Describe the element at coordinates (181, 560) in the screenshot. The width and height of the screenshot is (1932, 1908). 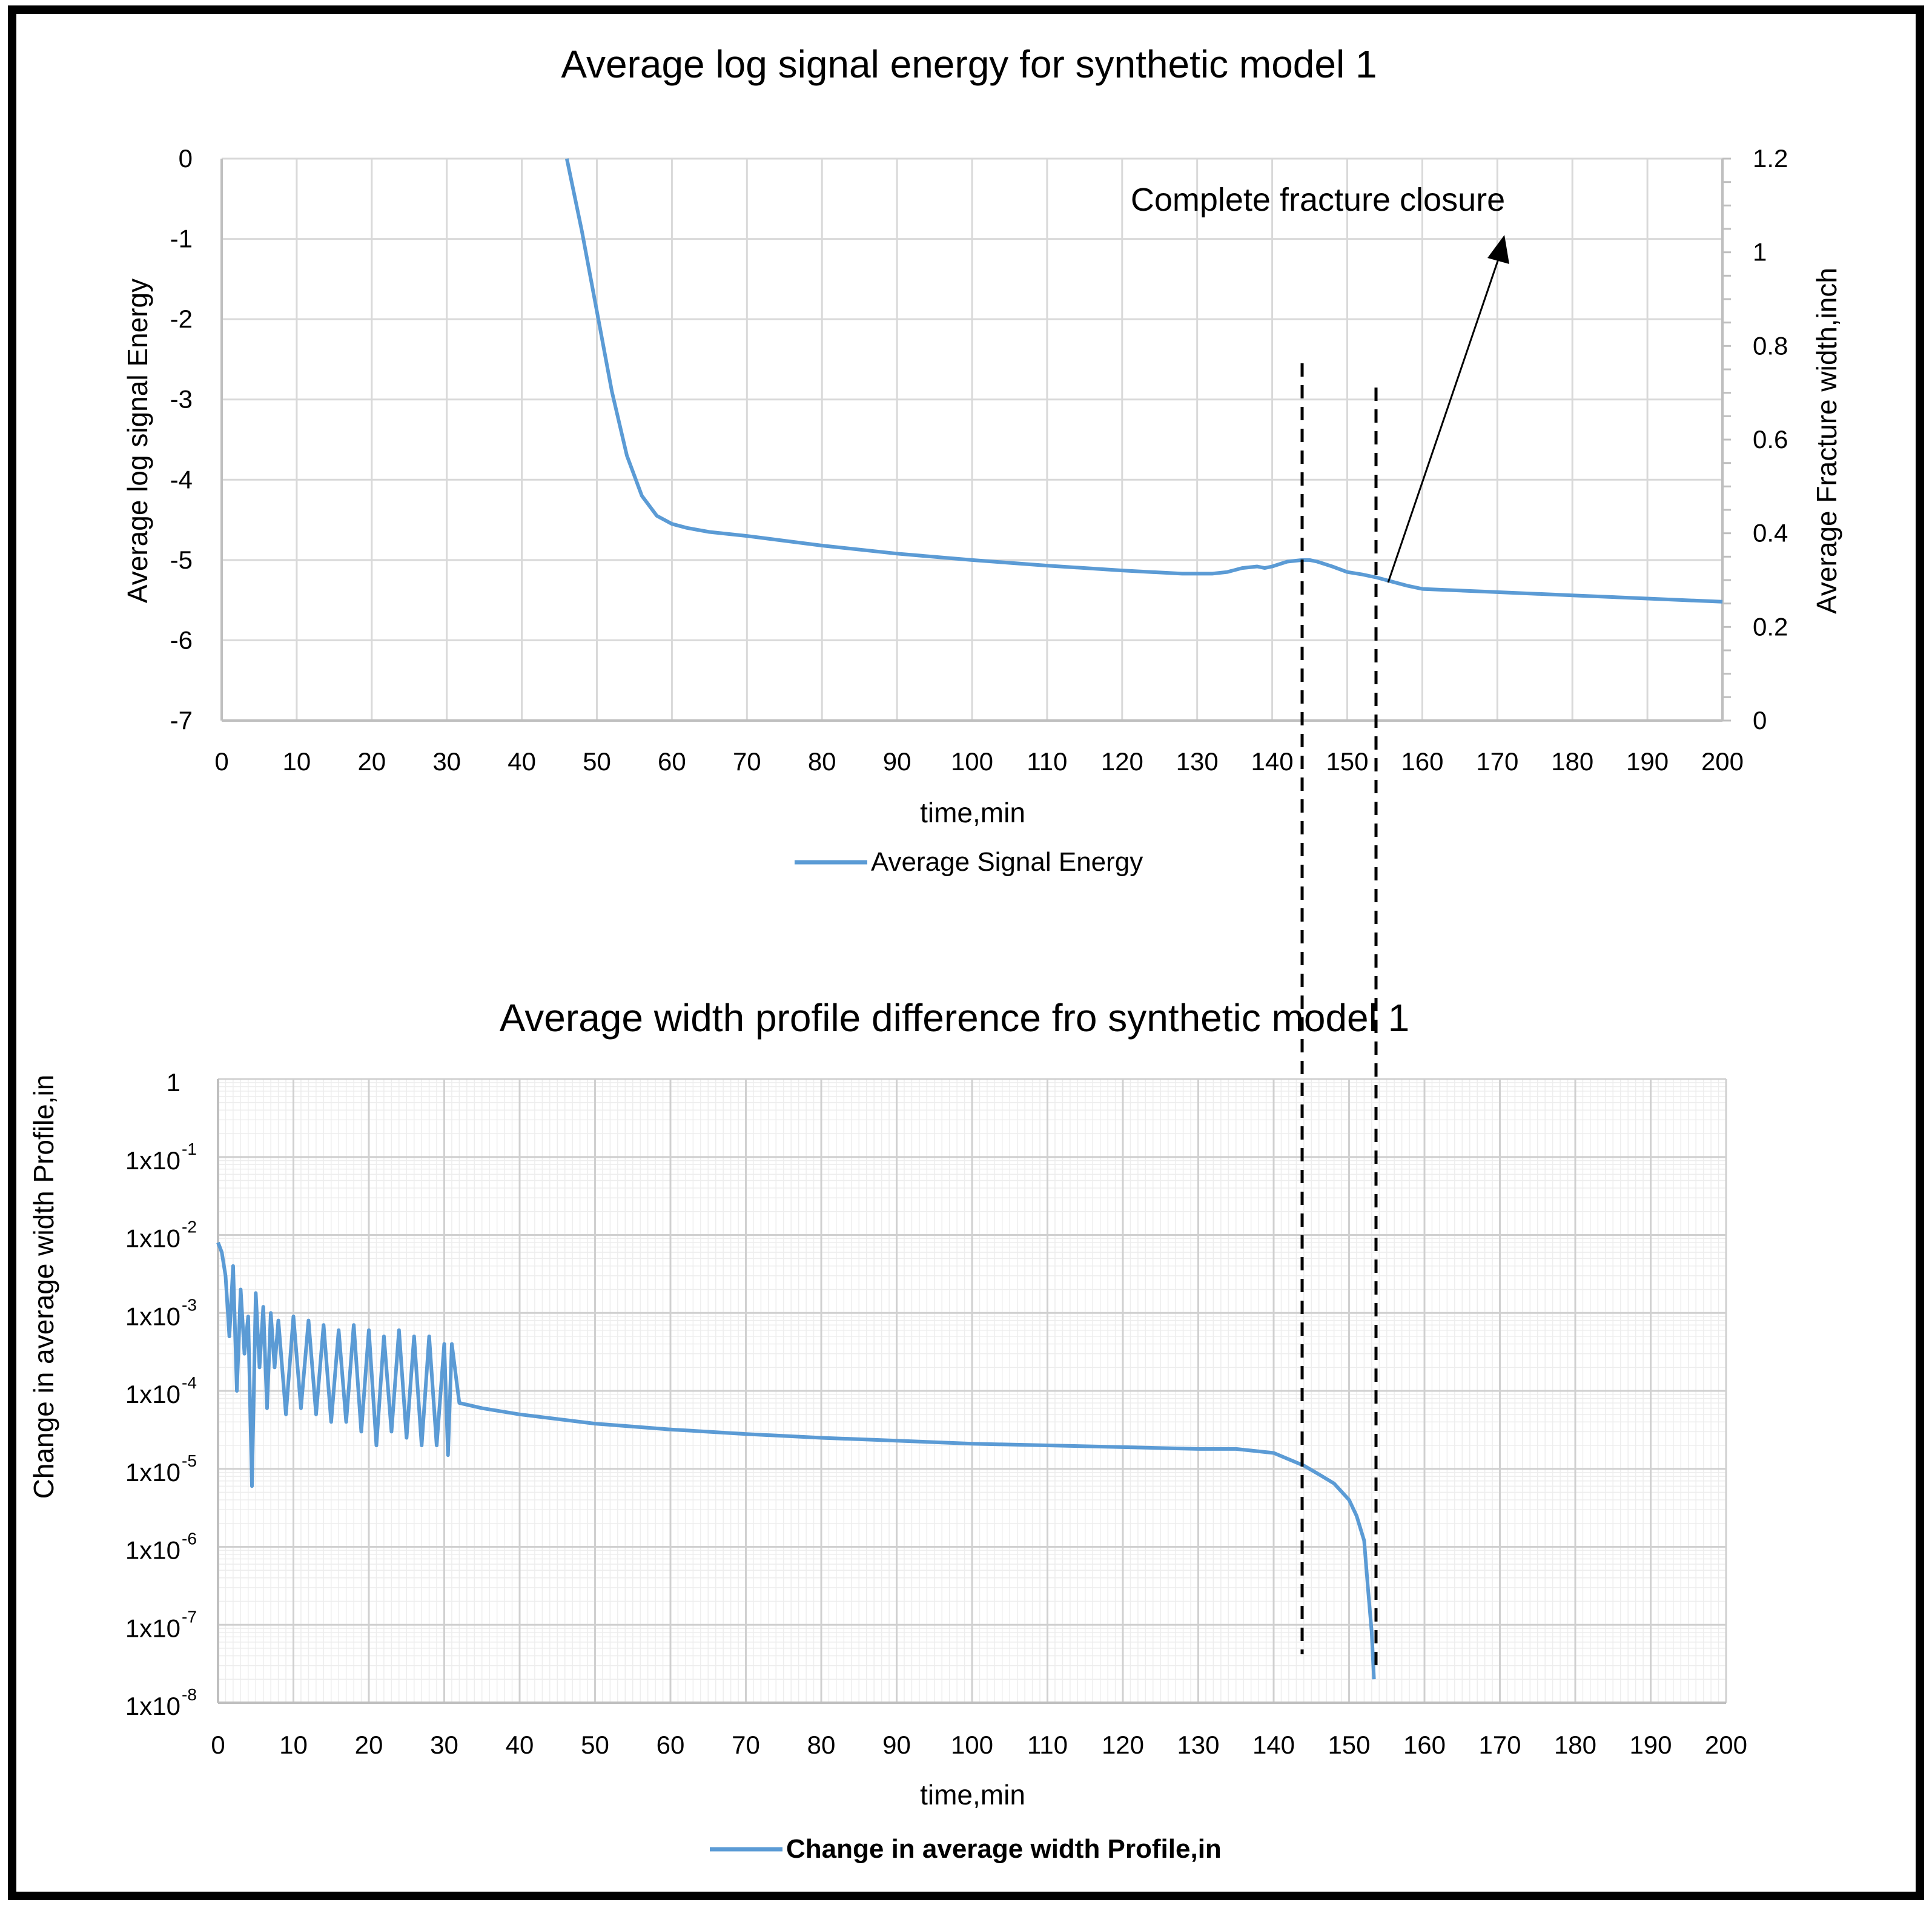
I see `chart-1-y-tick-label: -5` at that location.